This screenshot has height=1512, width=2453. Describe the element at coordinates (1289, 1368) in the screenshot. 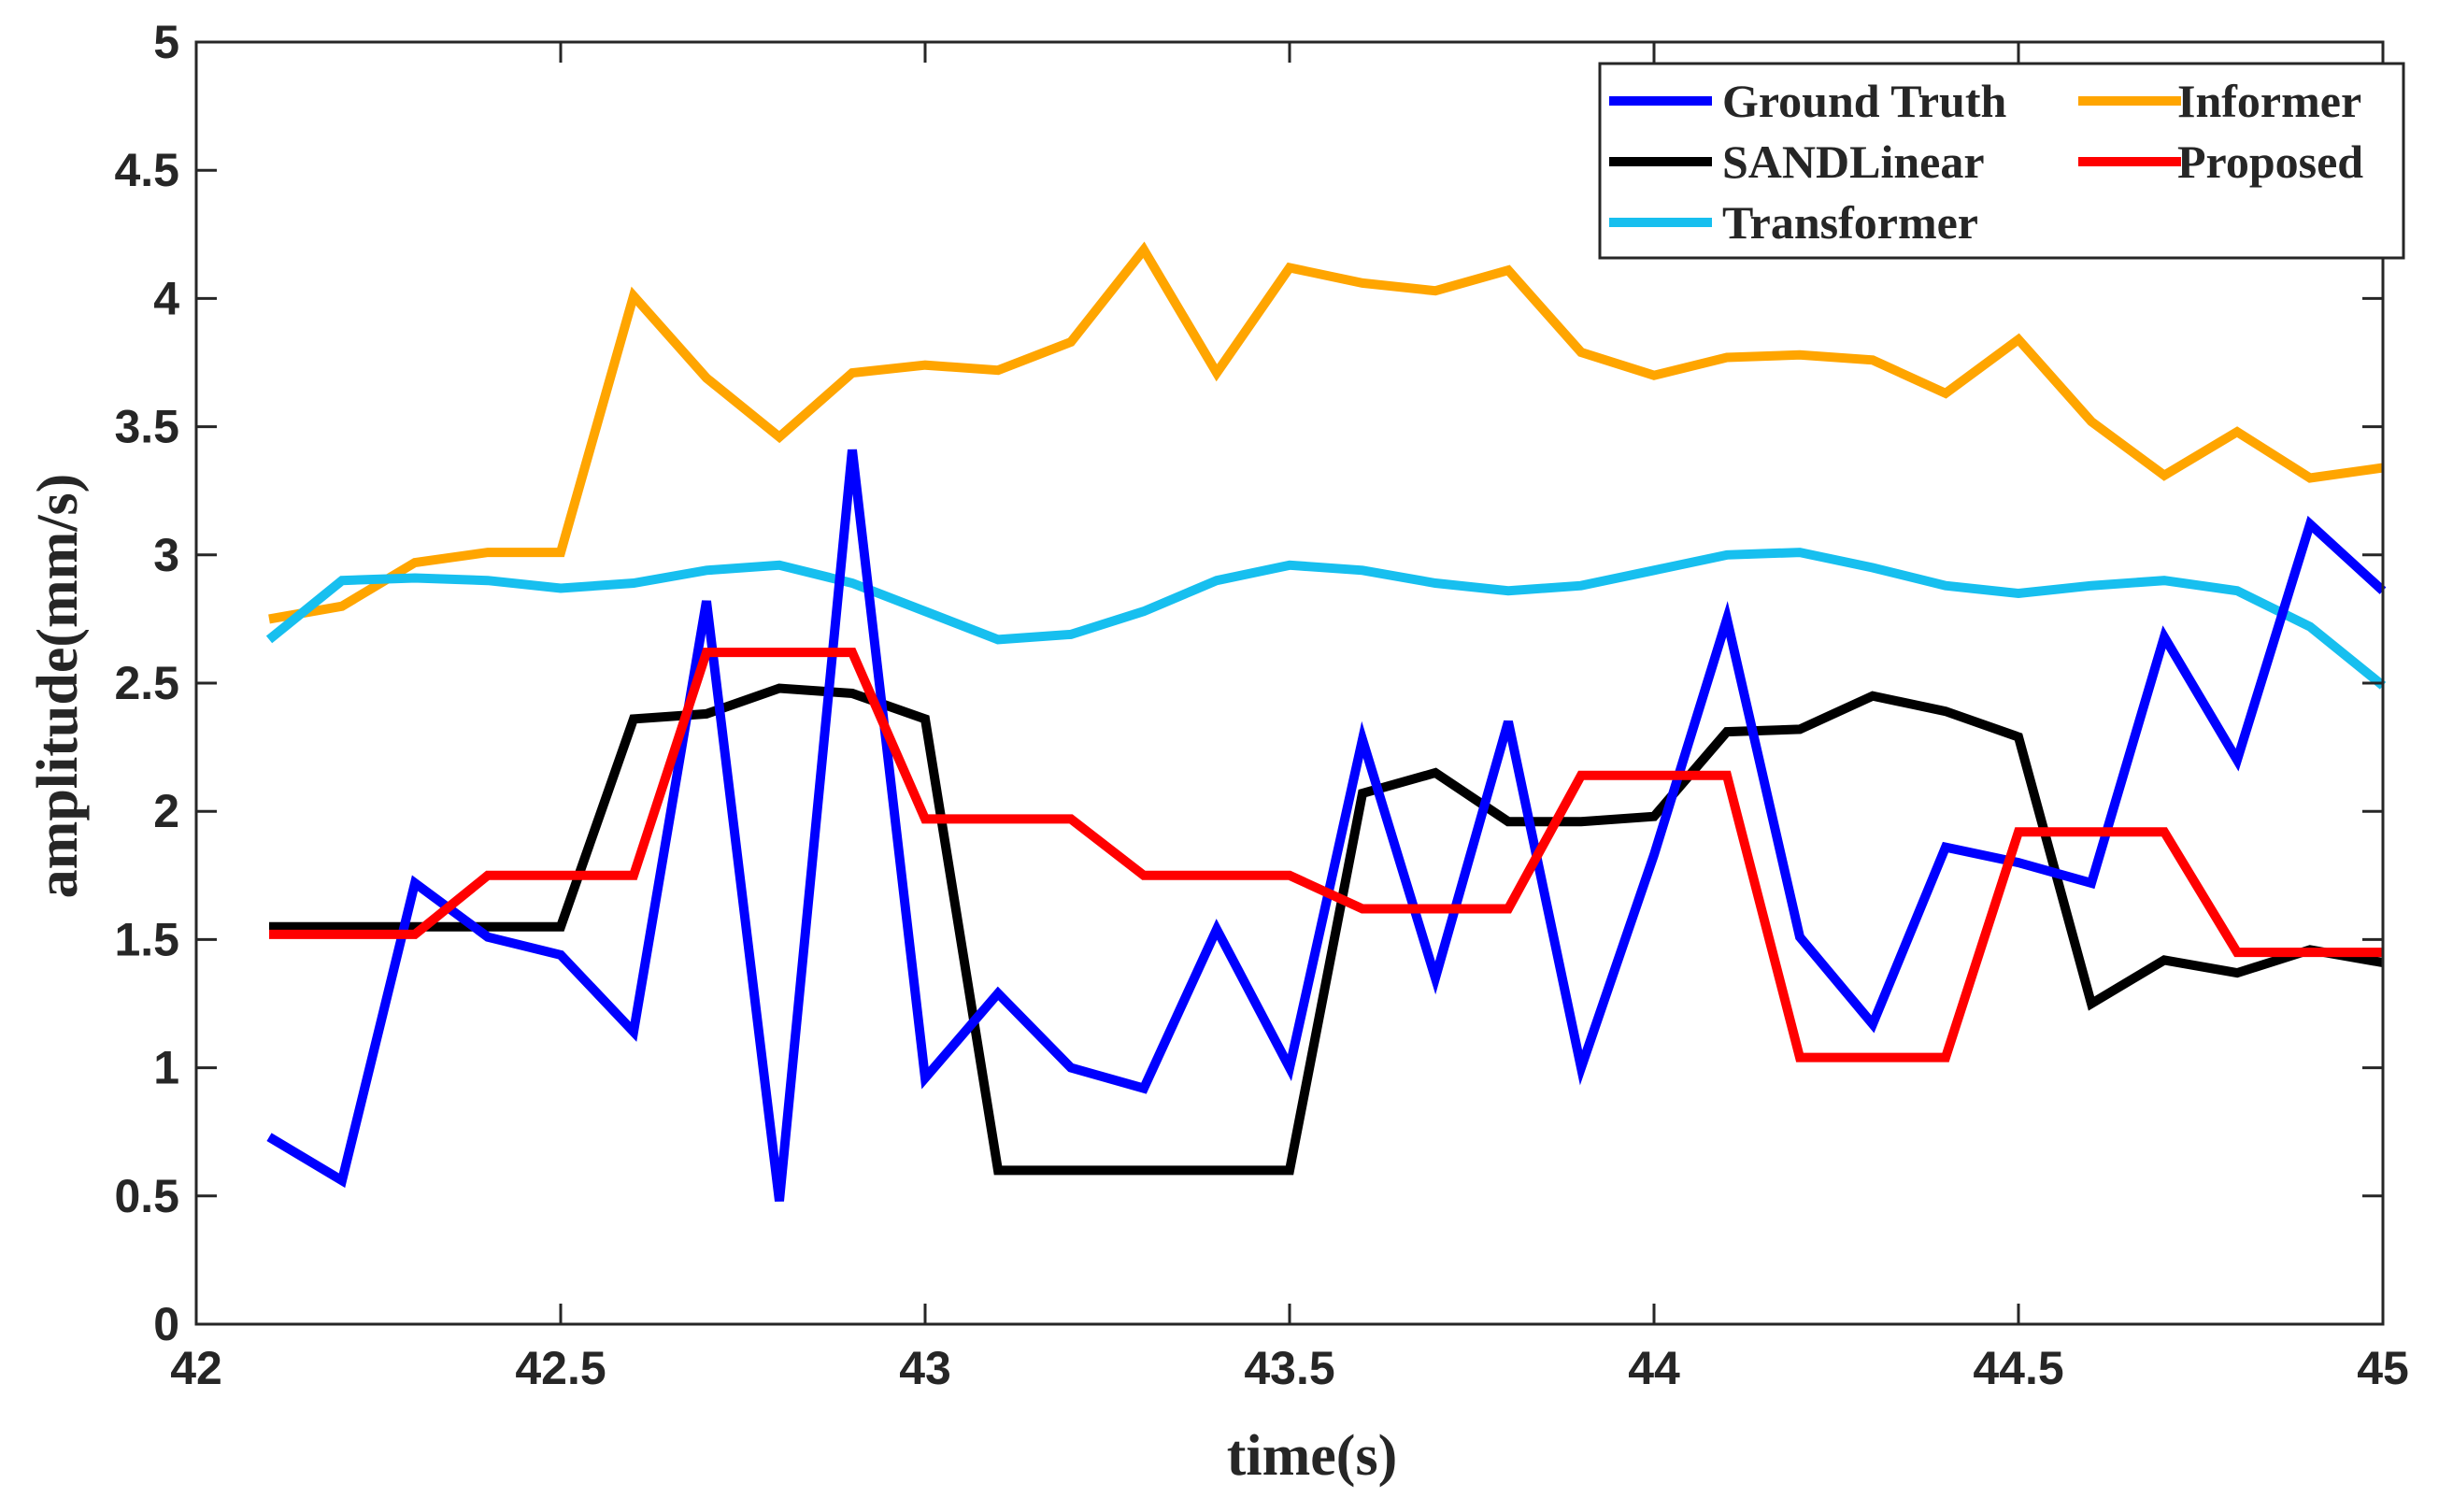

I see `x-tick-label: 43.5` at that location.